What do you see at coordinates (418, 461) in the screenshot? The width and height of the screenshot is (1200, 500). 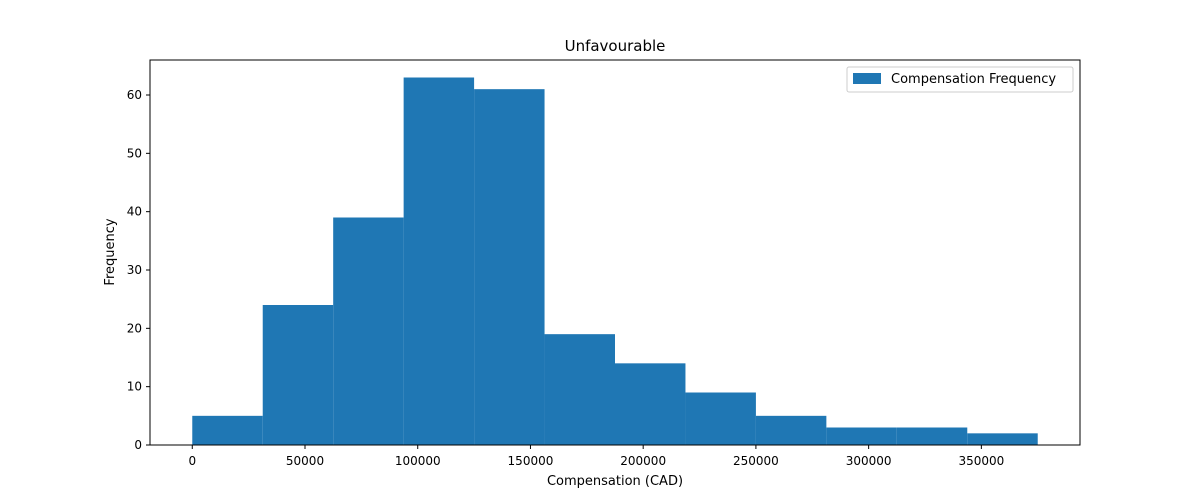 I see `x-tick-label: 100000` at bounding box center [418, 461].